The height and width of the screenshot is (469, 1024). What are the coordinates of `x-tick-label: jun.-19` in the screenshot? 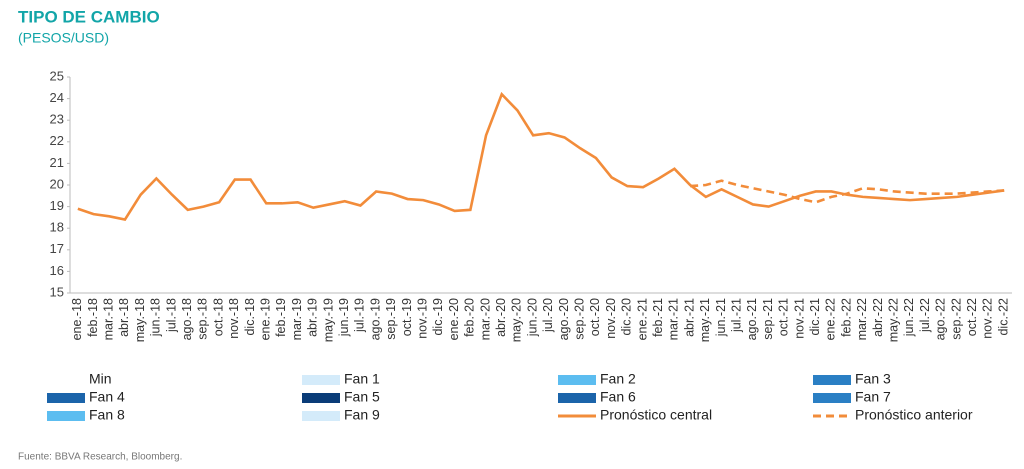 It's located at (344, 317).